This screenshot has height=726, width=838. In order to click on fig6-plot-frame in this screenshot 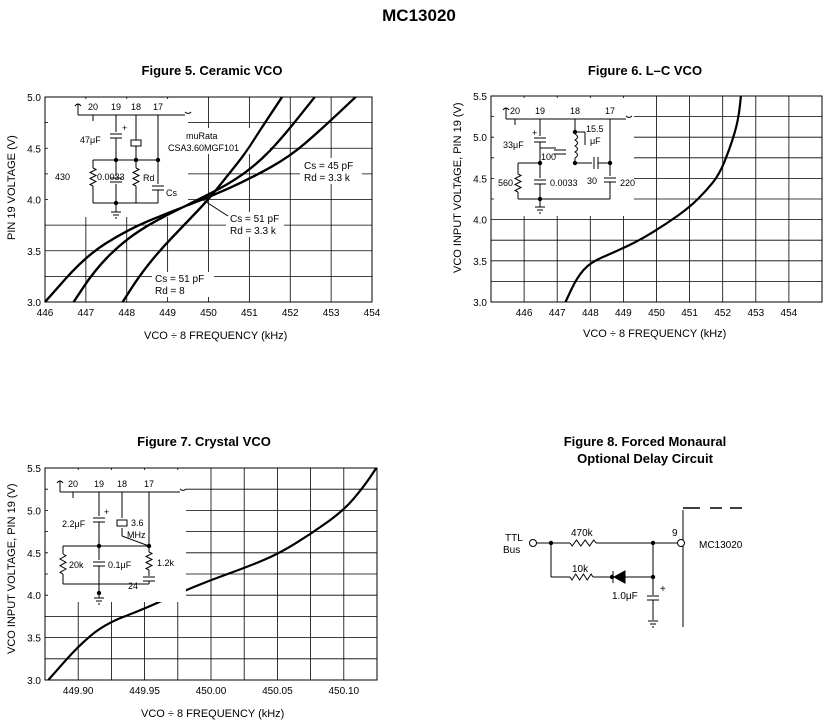, I will do `click(656, 199)`.